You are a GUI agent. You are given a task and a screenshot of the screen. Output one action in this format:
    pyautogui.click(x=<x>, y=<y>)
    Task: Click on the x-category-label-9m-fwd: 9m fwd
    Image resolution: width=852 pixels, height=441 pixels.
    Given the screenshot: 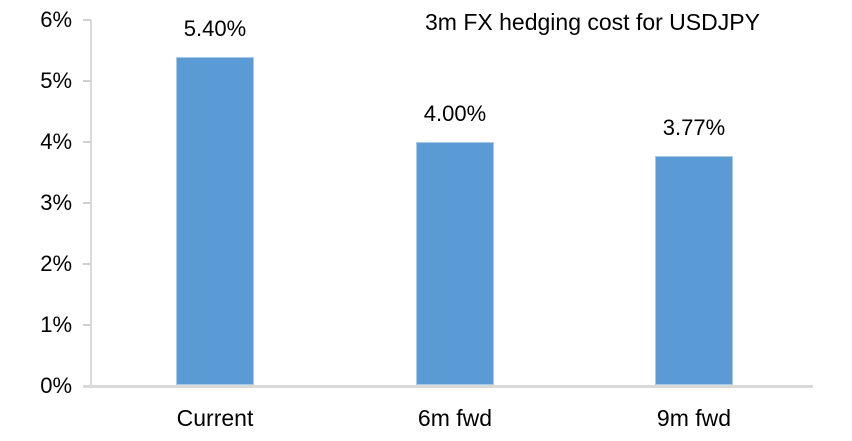 What is the action you would take?
    pyautogui.click(x=694, y=418)
    